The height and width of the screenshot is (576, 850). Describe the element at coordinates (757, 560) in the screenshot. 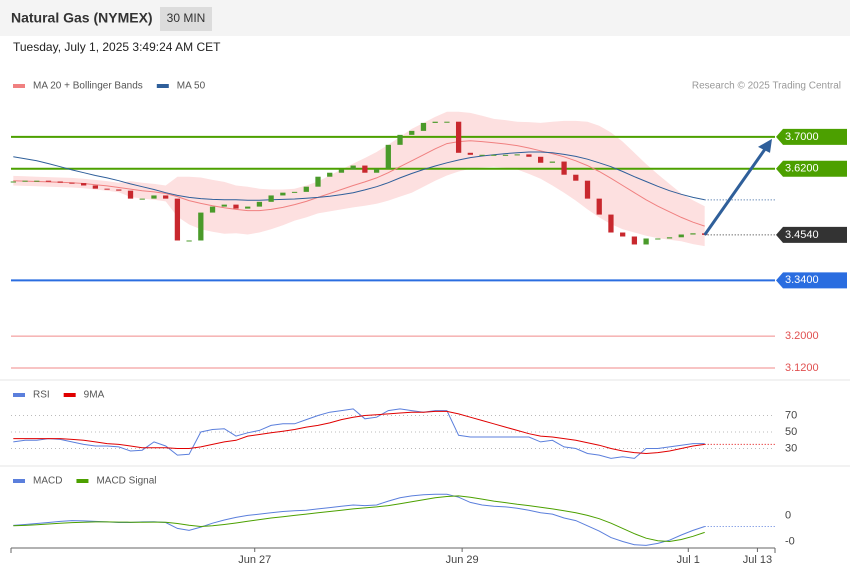

I see `x-tick-label: Jul 13` at that location.